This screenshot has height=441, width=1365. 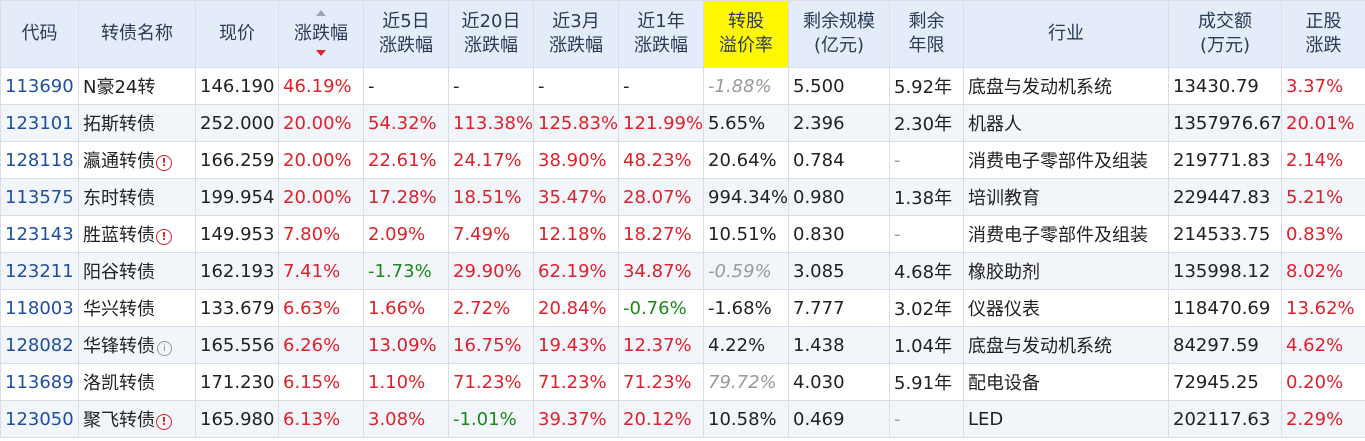 I want to click on col-header-code: 代码, so click(x=39, y=34).